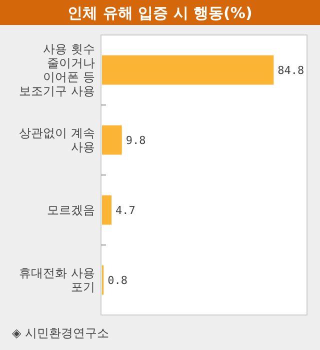 Image resolution: width=320 pixels, height=350 pixels. Describe the element at coordinates (160, 13) in the screenshot. I see `chart-title: 인체 유해 입증 시 행동(%)` at that location.